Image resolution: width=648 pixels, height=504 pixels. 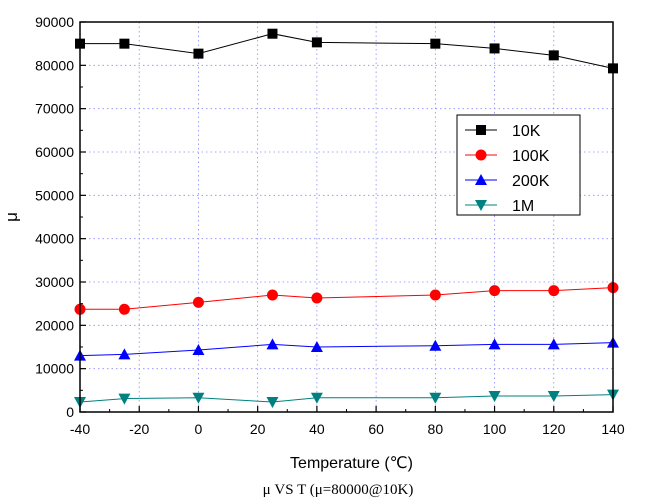 I want to click on y-tick-label: 0, so click(x=70, y=412).